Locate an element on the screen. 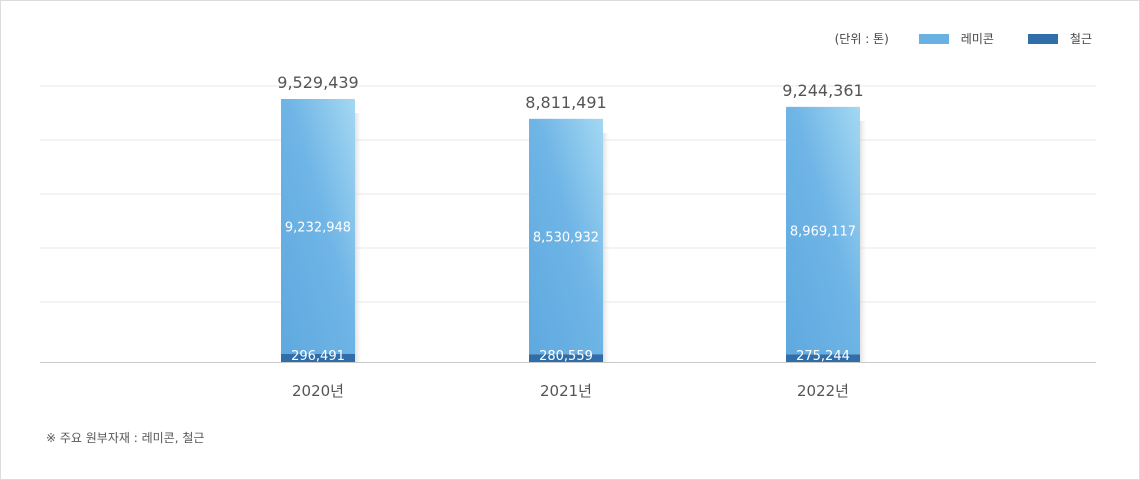 Image resolution: width=1140 pixels, height=480 pixels. legend-swatch-rebar is located at coordinates (1042, 38).